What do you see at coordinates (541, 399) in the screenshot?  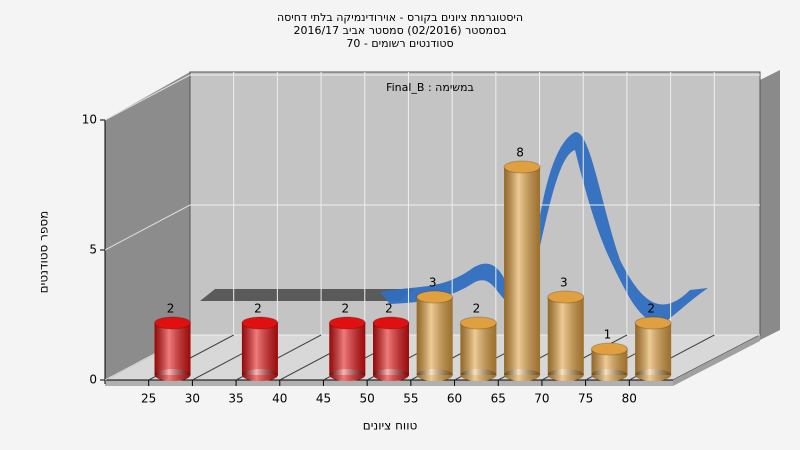 I see `x-tick-label: 70` at bounding box center [541, 399].